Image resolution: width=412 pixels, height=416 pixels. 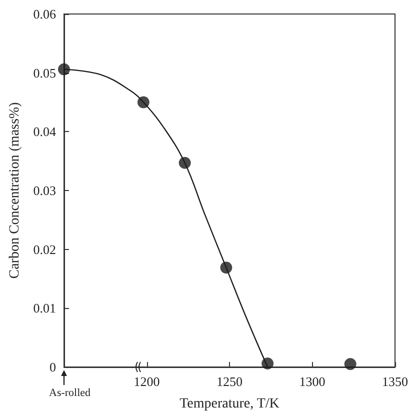 What do you see at coordinates (230, 404) in the screenshot?
I see `x-axis-title: Temperature, T/K` at bounding box center [230, 404].